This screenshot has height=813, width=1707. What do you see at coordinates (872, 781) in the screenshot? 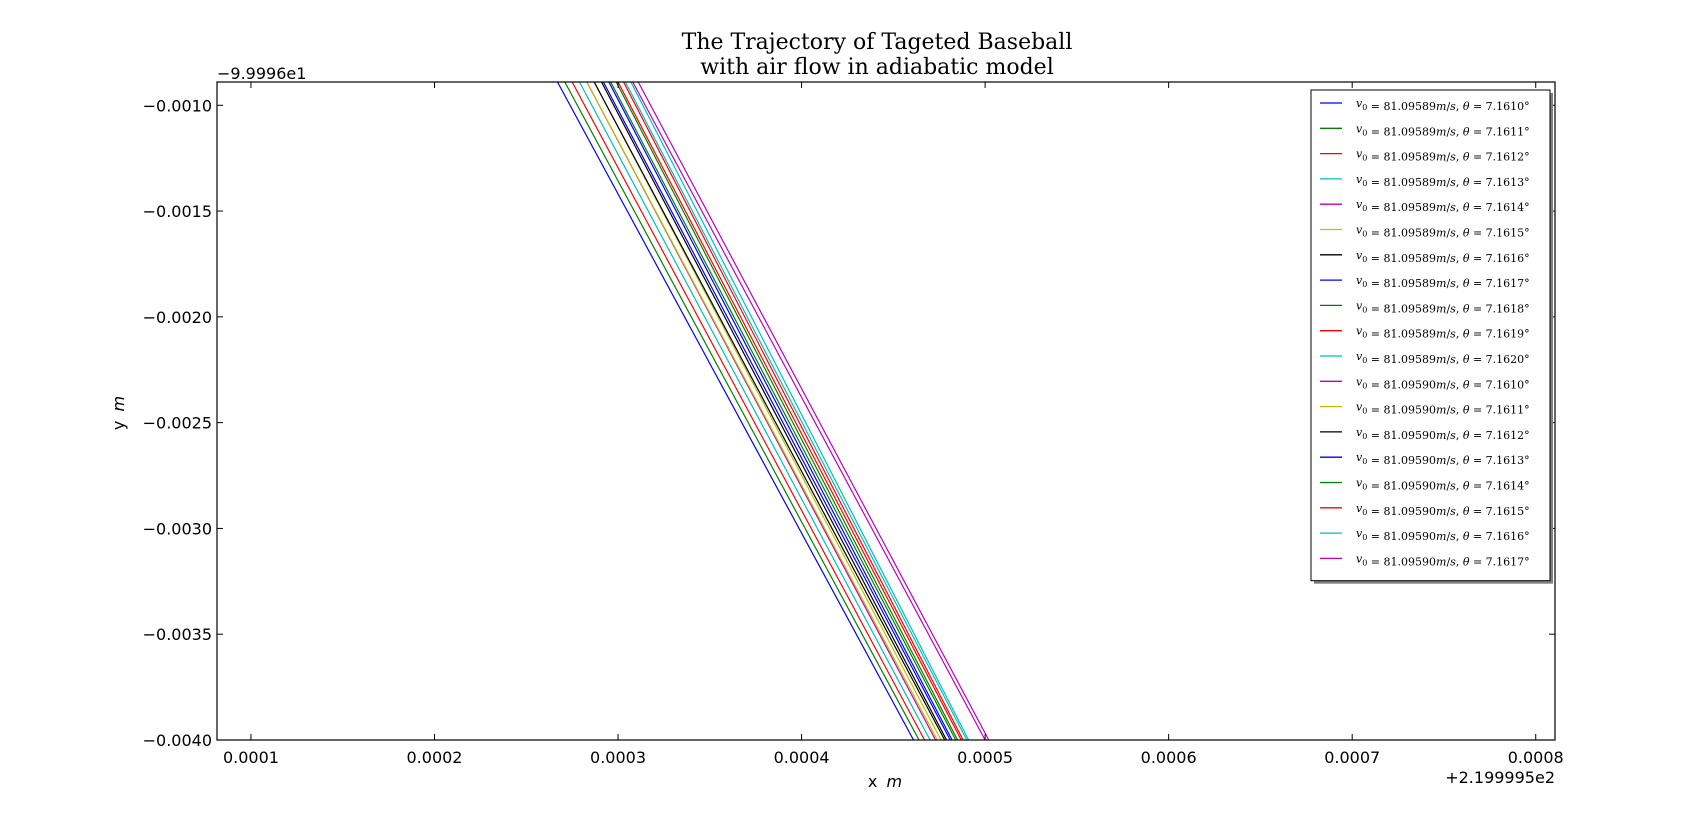
I see `x-axis-label-text: x` at bounding box center [872, 781].